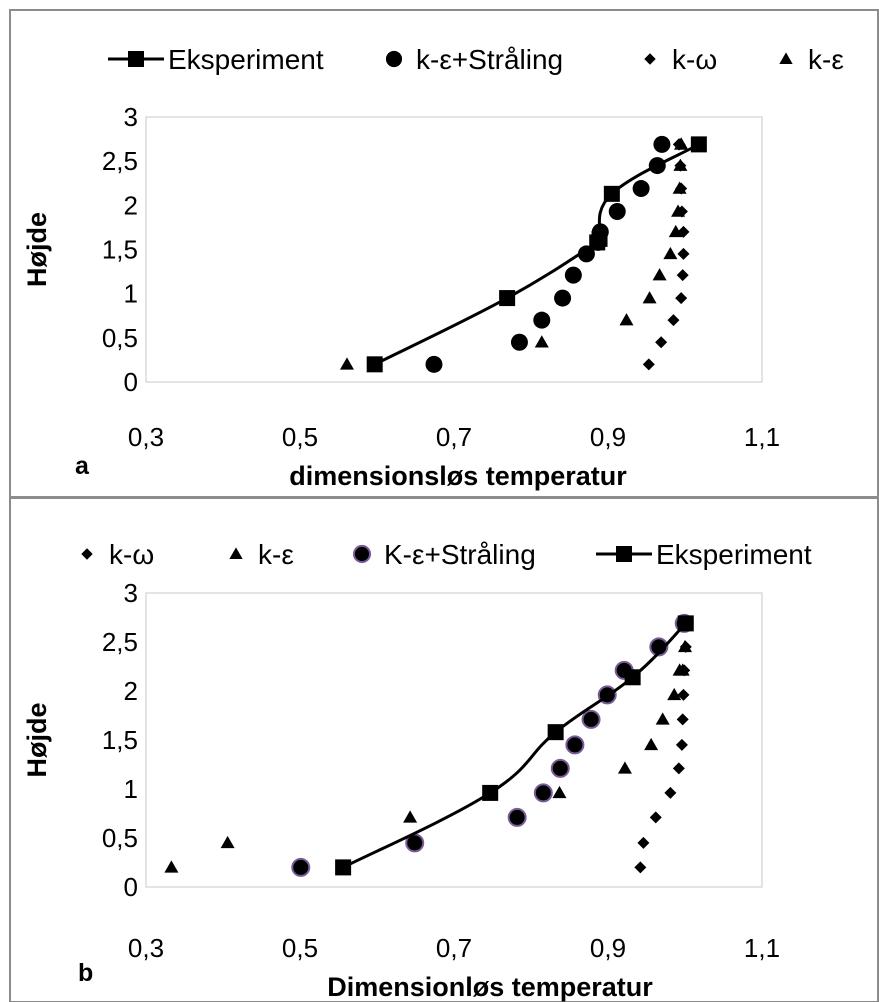  Describe the element at coordinates (37, 249) in the screenshot. I see `y-axis-label: Højde` at that location.